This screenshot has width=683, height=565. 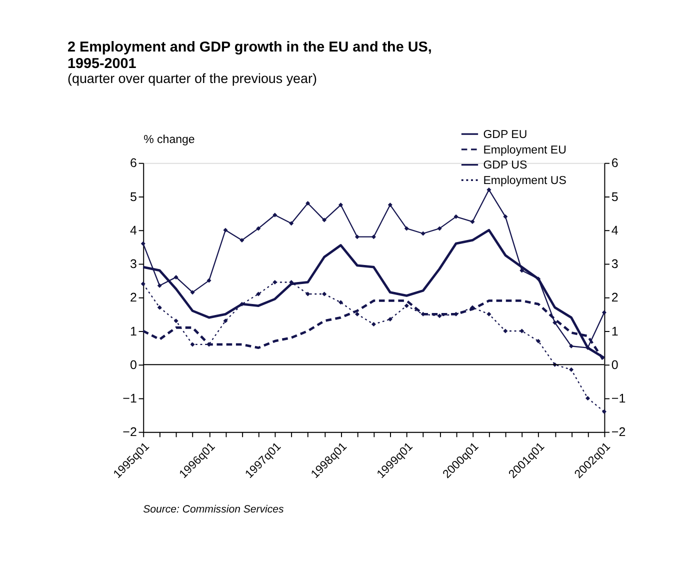 I want to click on y-tick-label: 1, so click(x=133, y=331).